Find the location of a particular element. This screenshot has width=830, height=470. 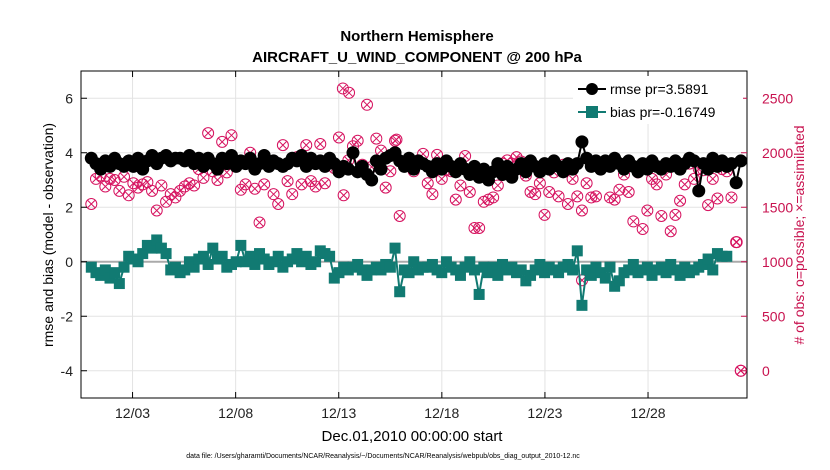

y-left-tick-label: 6 is located at coordinates (69, 98).